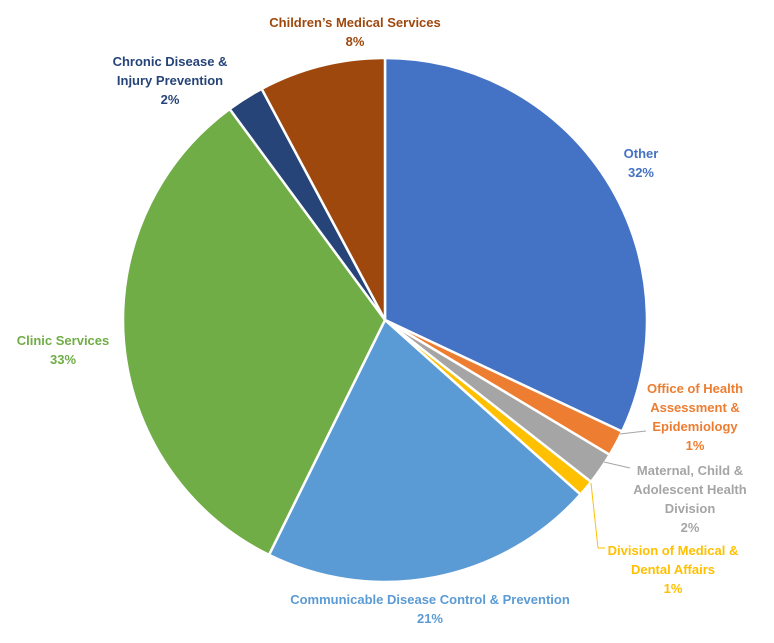  I want to click on data-label-percent: 33%, so click(63, 359).